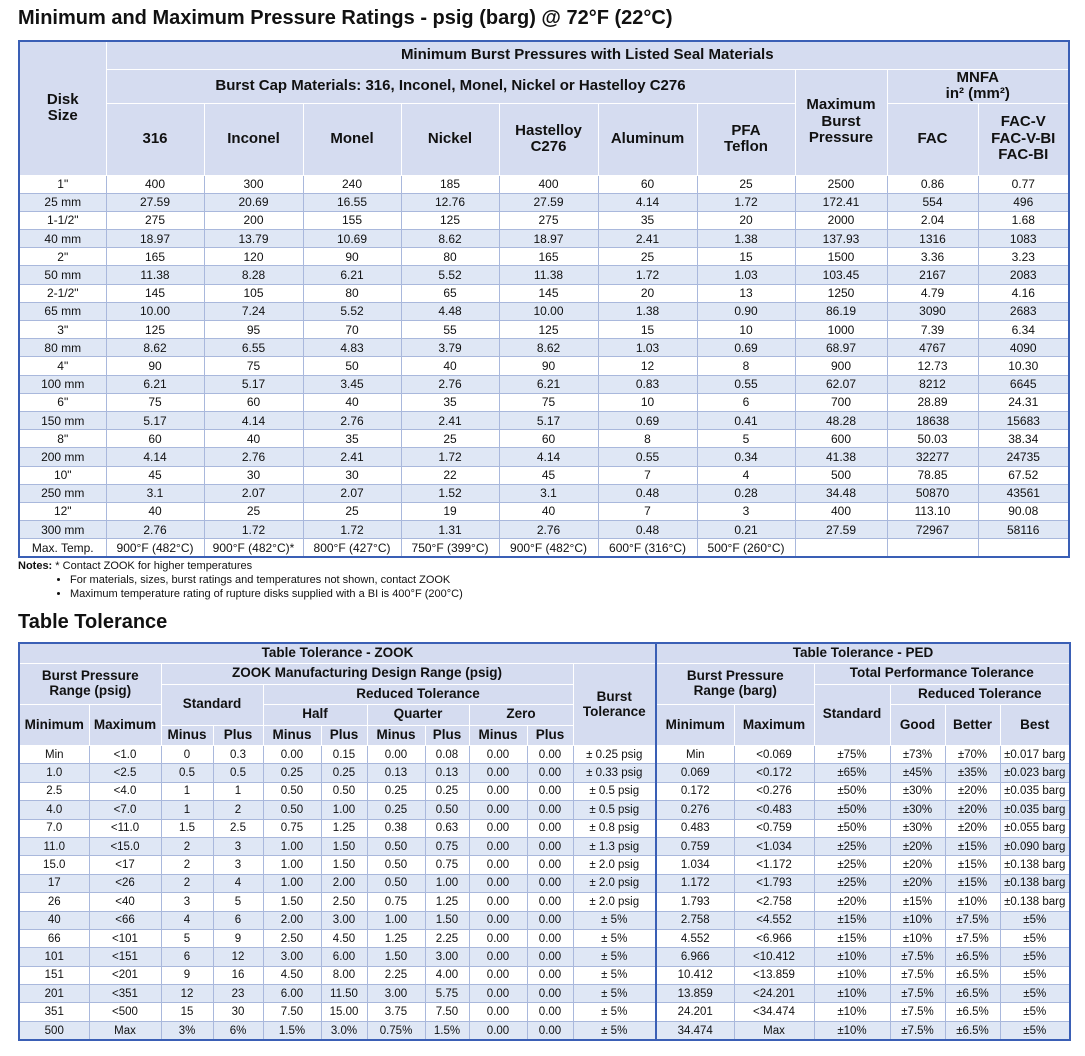 This screenshot has height=1056, width=1085. Describe the element at coordinates (396, 773) in the screenshot. I see `table-cell: 0.13` at that location.